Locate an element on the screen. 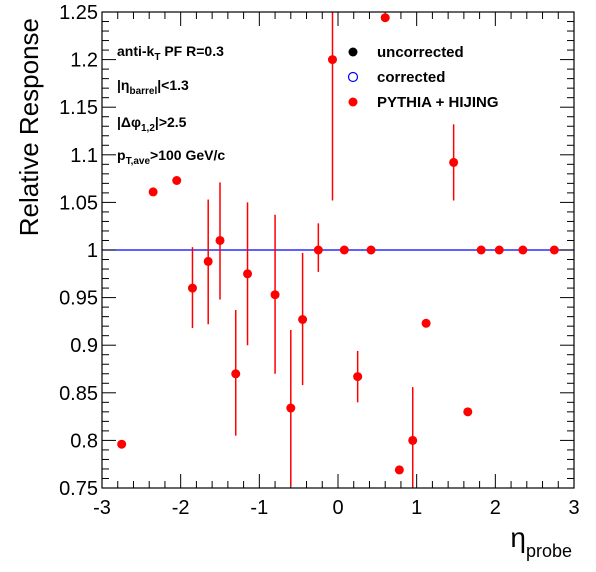 The height and width of the screenshot is (572, 596). y-tick-label: 1.1 is located at coordinates (84, 156).